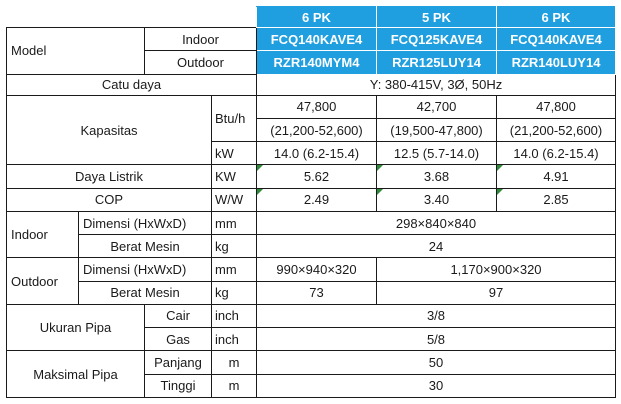 This screenshot has width=621, height=404. Describe the element at coordinates (42, 234) in the screenshot. I see `indoor-section-label: Indoor` at that location.